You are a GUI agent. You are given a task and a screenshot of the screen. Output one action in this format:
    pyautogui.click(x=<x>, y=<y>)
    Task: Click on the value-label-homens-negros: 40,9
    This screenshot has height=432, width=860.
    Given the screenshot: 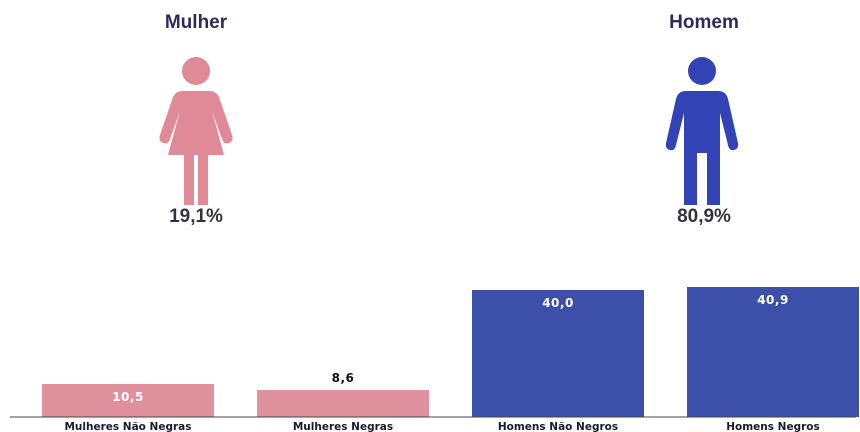 What is the action you would take?
    pyautogui.click(x=773, y=300)
    